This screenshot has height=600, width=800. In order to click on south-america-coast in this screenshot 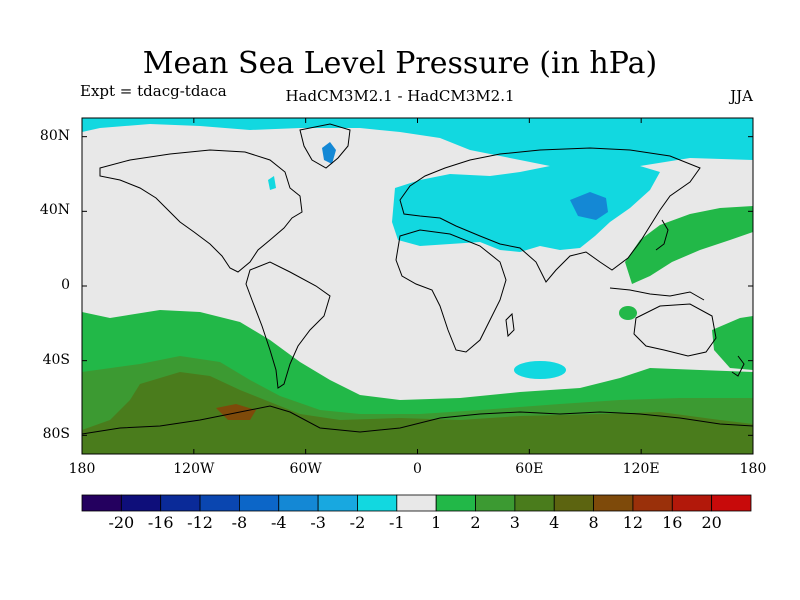, I will do `click(288, 325)`.